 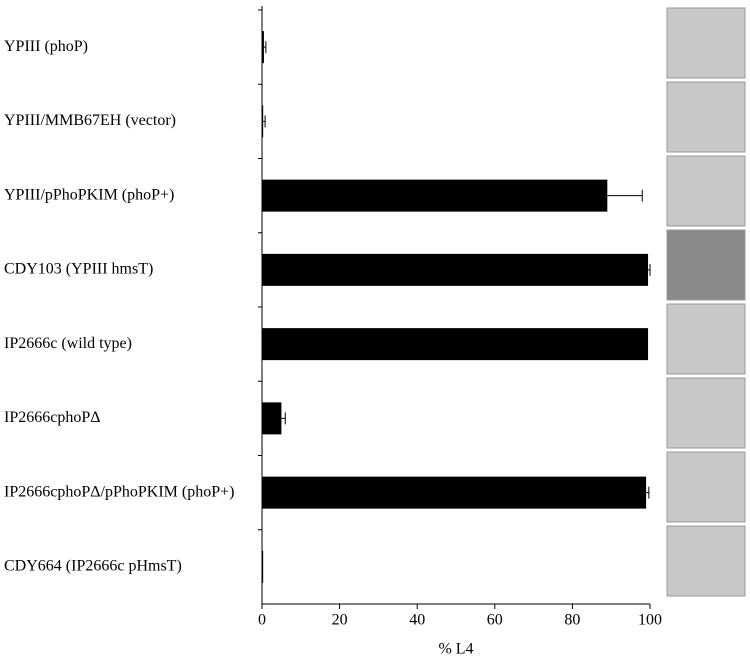 I want to click on x-tick-label: 80, so click(x=572, y=620).